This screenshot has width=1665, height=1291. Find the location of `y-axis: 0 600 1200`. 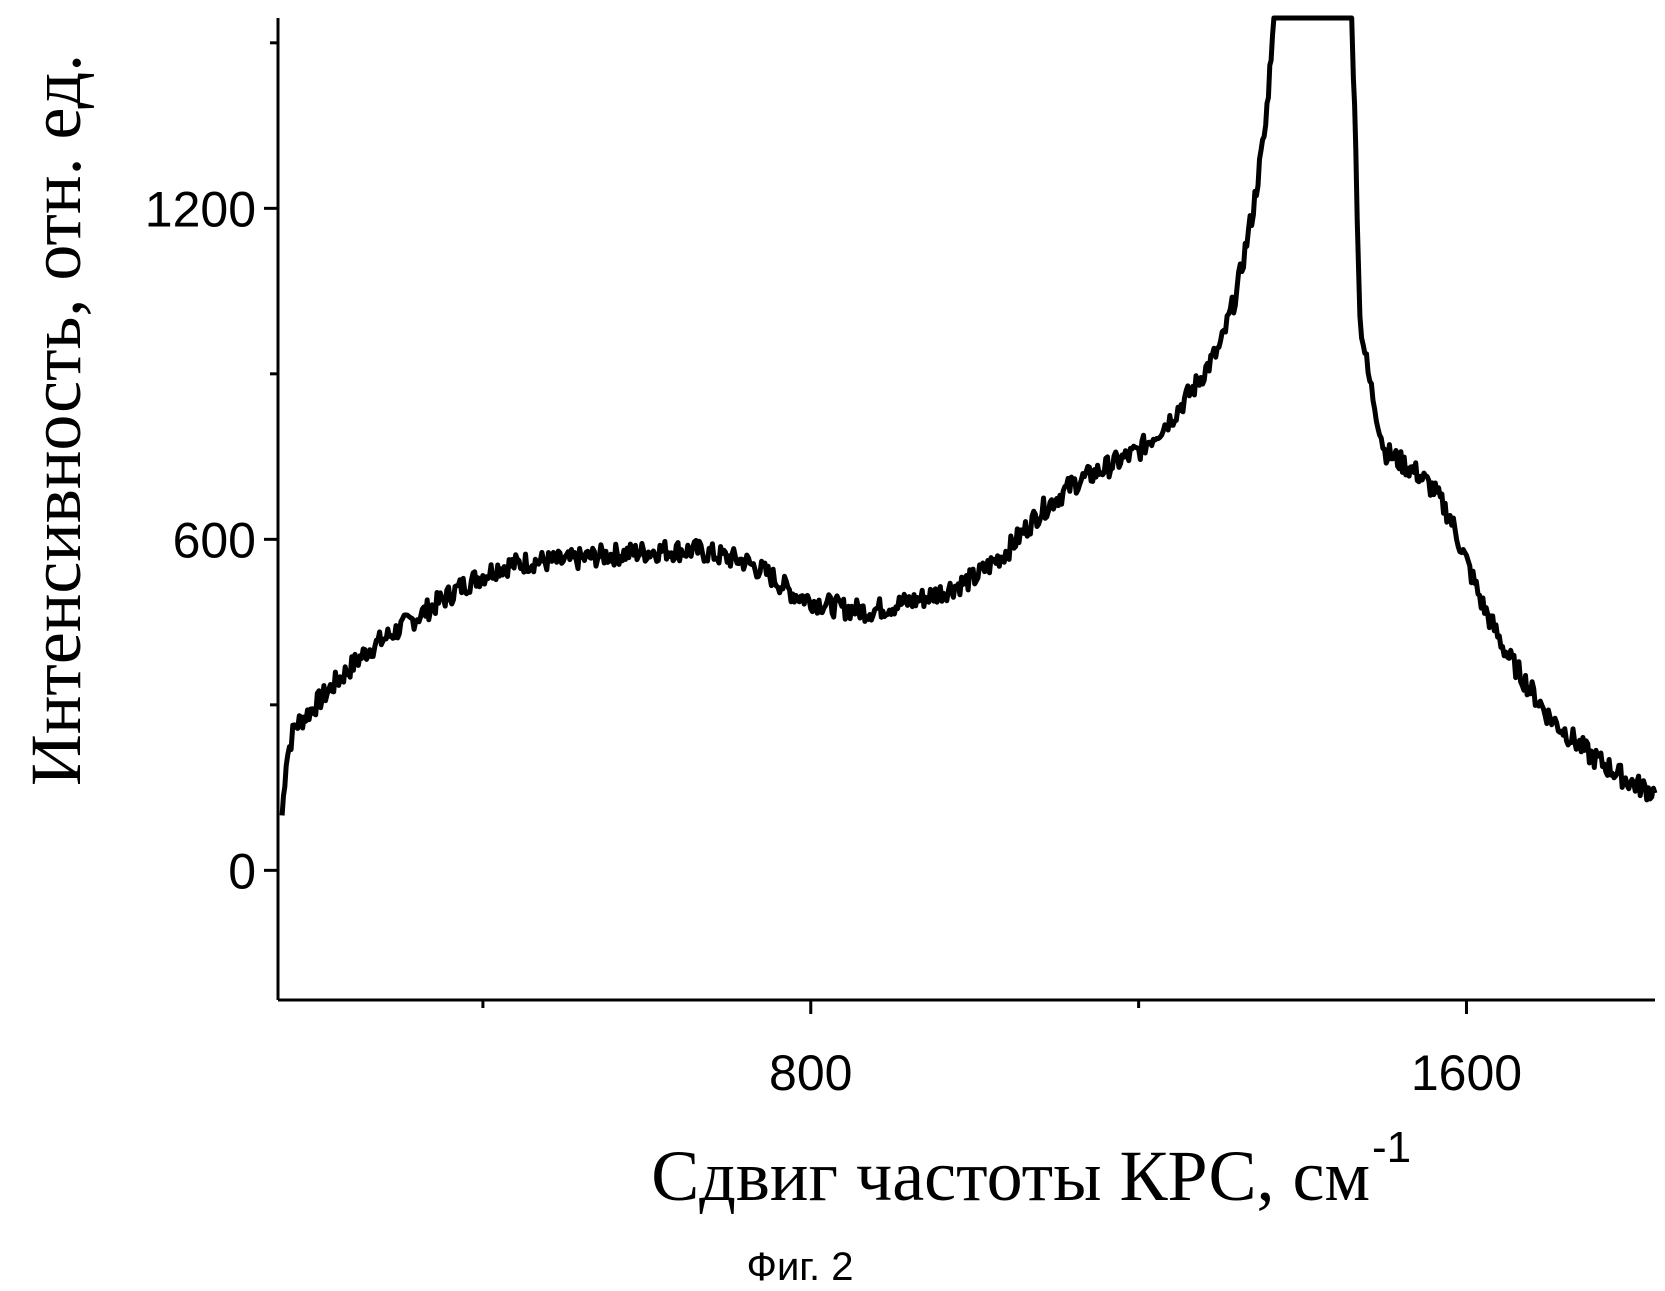

y-axis: 0 600 1200 is located at coordinates (212, 509).